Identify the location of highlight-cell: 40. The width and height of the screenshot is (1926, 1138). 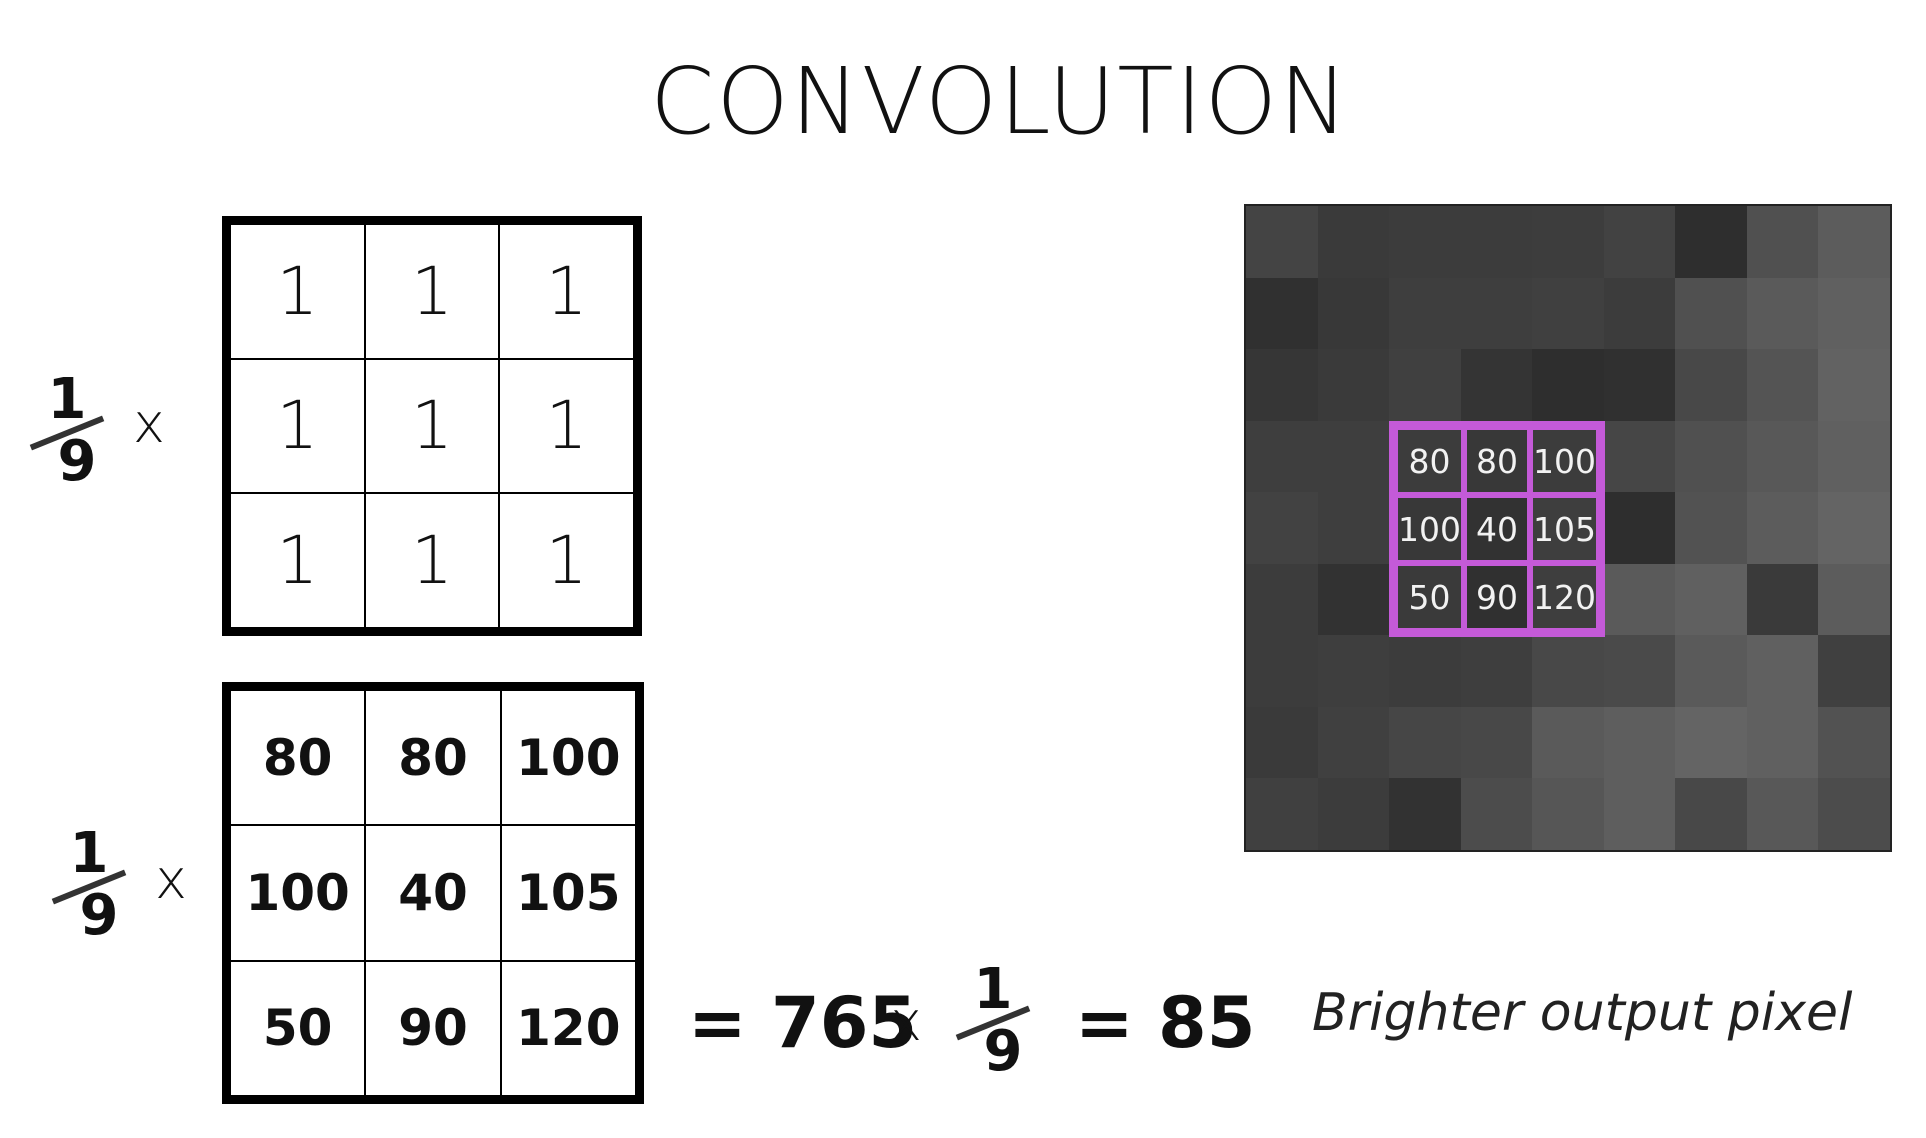
(1497, 529).